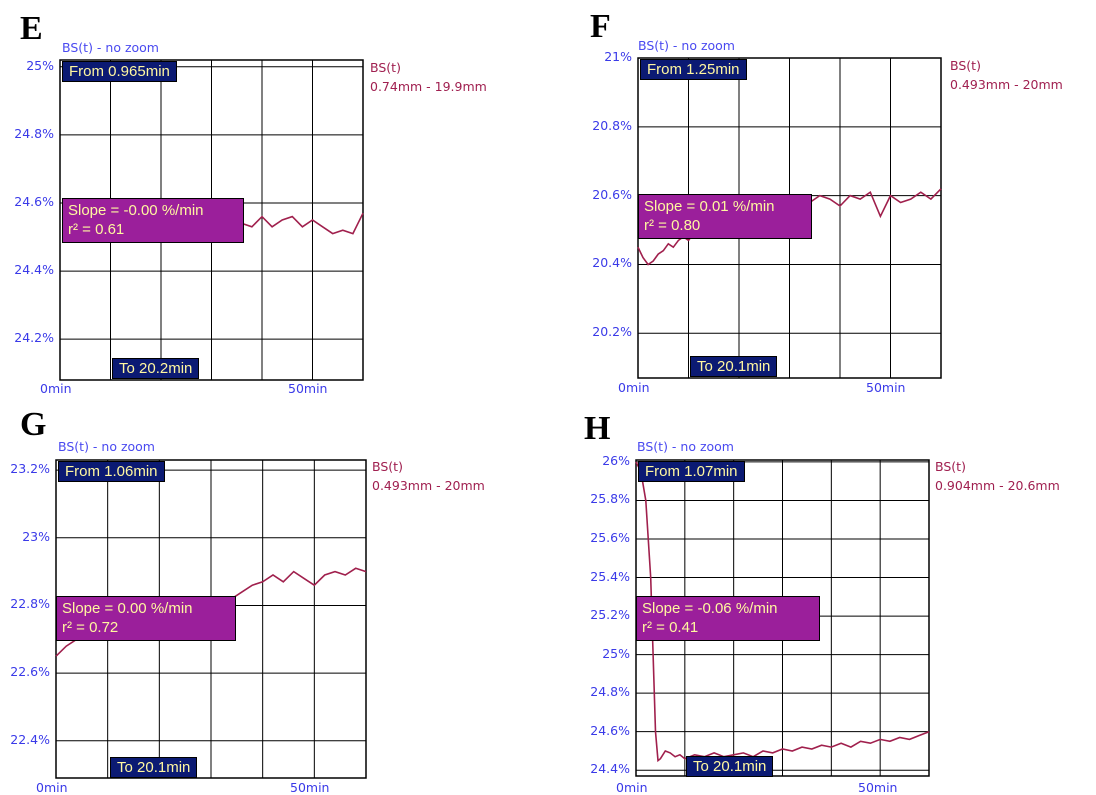  I want to click on legend-range: 0.74mm - 19.9mm, so click(428, 86).